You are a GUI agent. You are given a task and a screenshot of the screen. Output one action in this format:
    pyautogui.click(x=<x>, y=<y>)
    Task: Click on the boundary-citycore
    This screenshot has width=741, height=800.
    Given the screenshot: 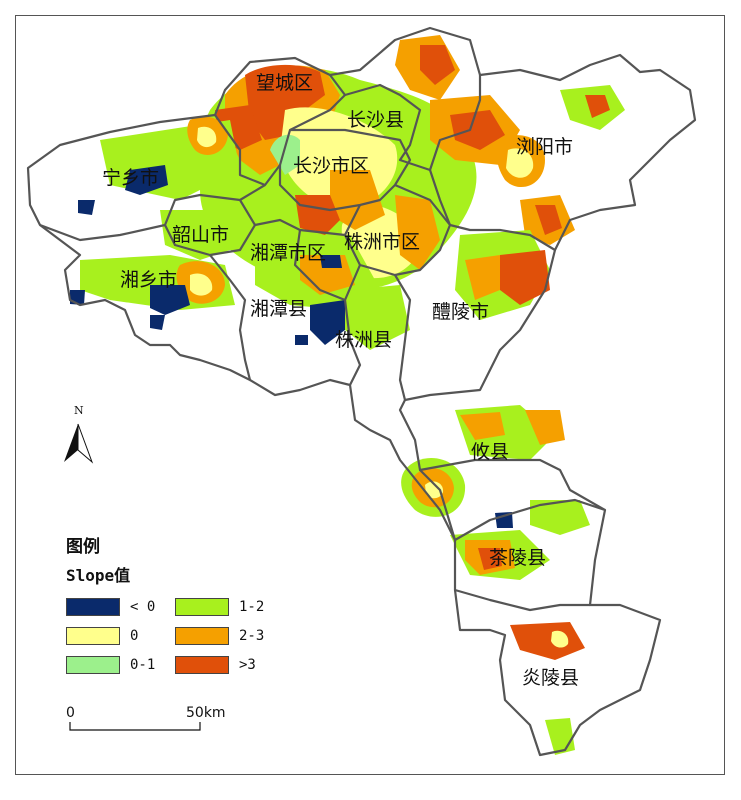 What is the action you would take?
    pyautogui.click(x=345, y=170)
    